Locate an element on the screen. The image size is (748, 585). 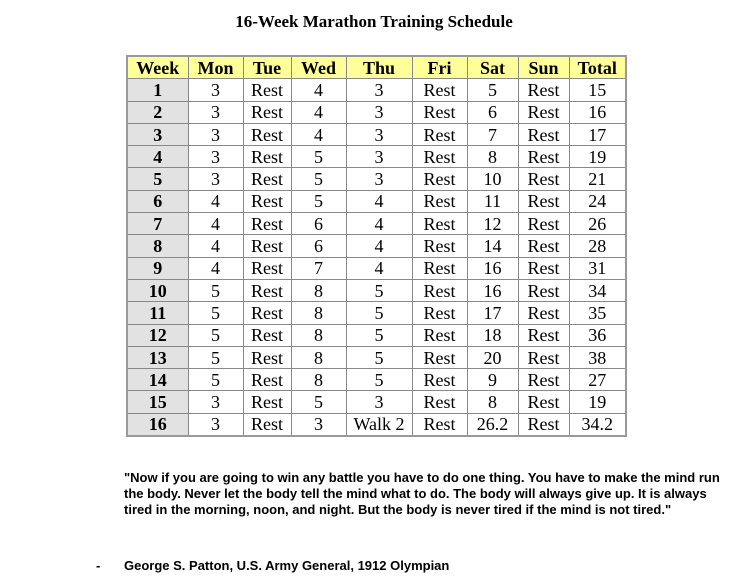
table-row: 4 3 Rest 5 3 Rest 8 Rest 19 is located at coordinates (376, 157).